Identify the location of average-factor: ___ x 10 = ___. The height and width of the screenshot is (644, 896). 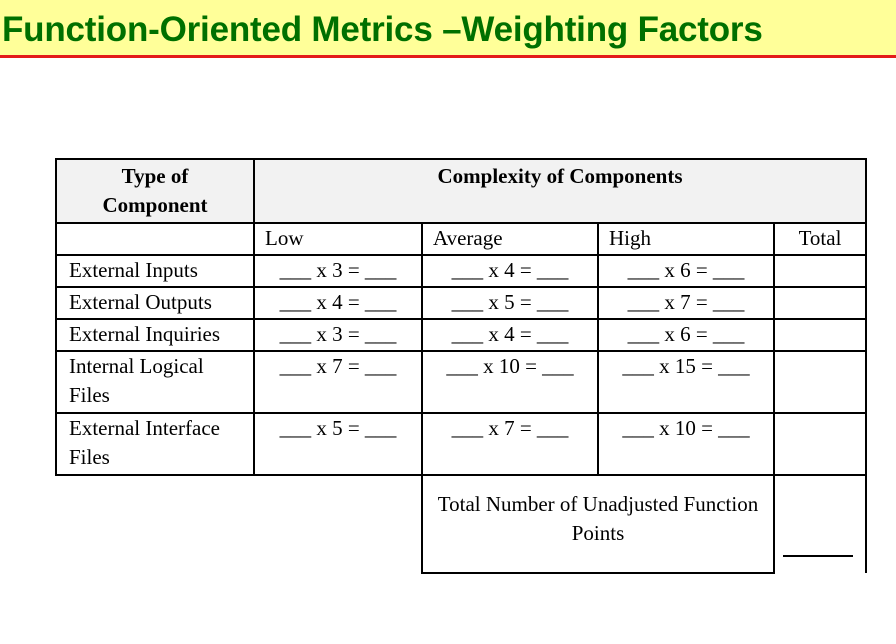
(510, 382).